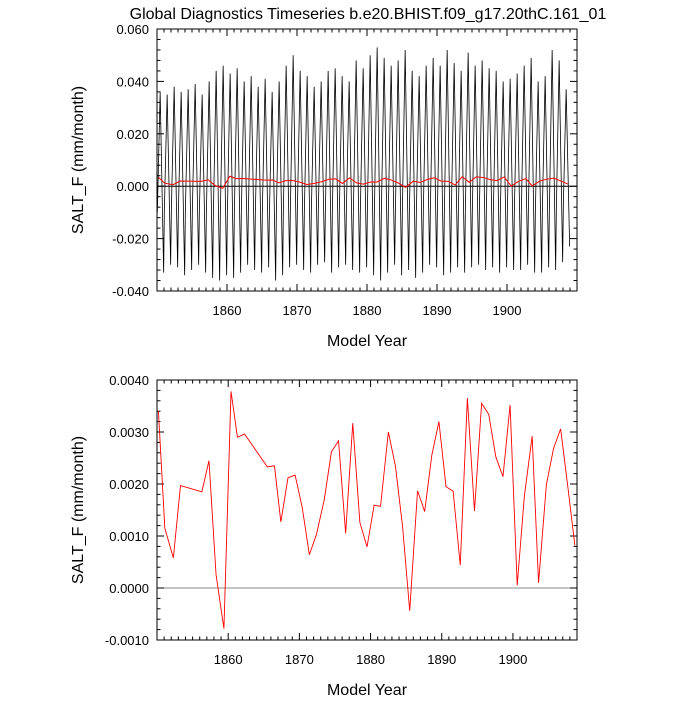  Describe the element at coordinates (299, 659) in the screenshot. I see `bottom-x-tick-label: 1870` at that location.